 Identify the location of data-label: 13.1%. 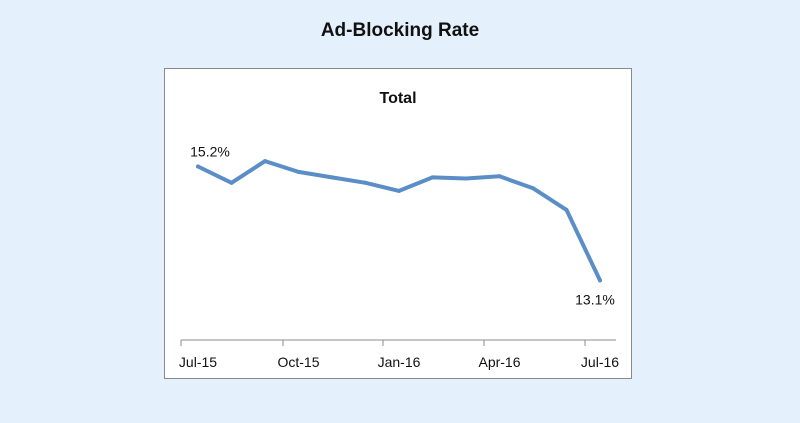
(595, 299).